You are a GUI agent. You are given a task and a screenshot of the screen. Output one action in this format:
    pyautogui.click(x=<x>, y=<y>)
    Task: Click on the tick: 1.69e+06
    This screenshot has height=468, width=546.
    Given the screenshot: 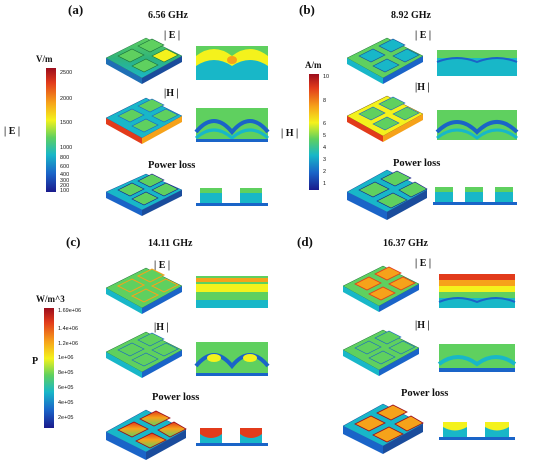 What is the action you would take?
    pyautogui.click(x=70, y=311)
    